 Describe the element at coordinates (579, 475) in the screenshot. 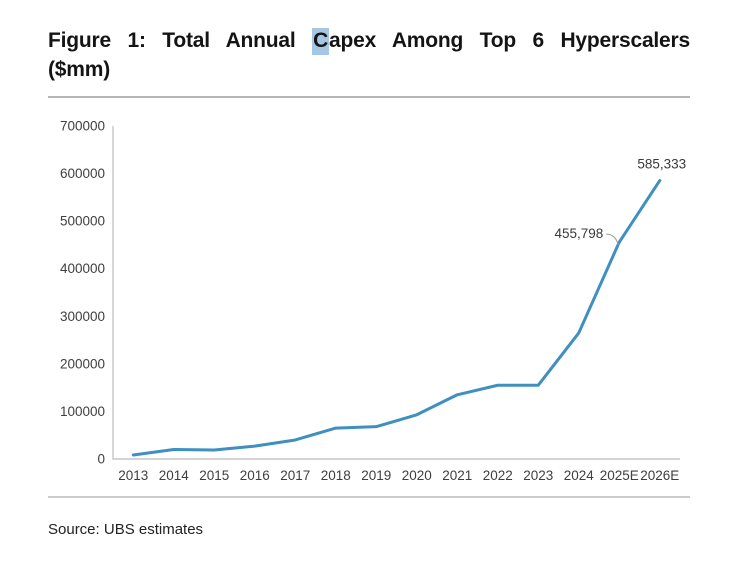

I see `x-tick-label: 2024` at that location.